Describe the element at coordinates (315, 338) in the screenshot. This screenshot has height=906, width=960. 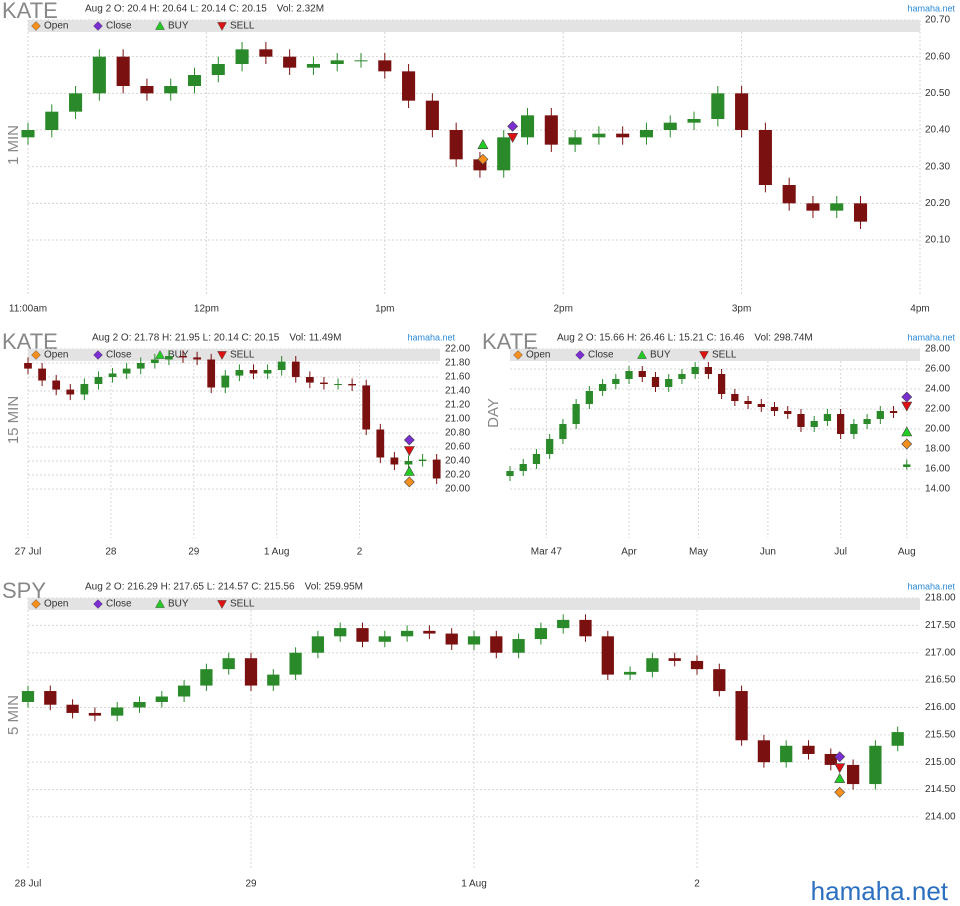
I see `volume: Vol: 11.49M` at that location.